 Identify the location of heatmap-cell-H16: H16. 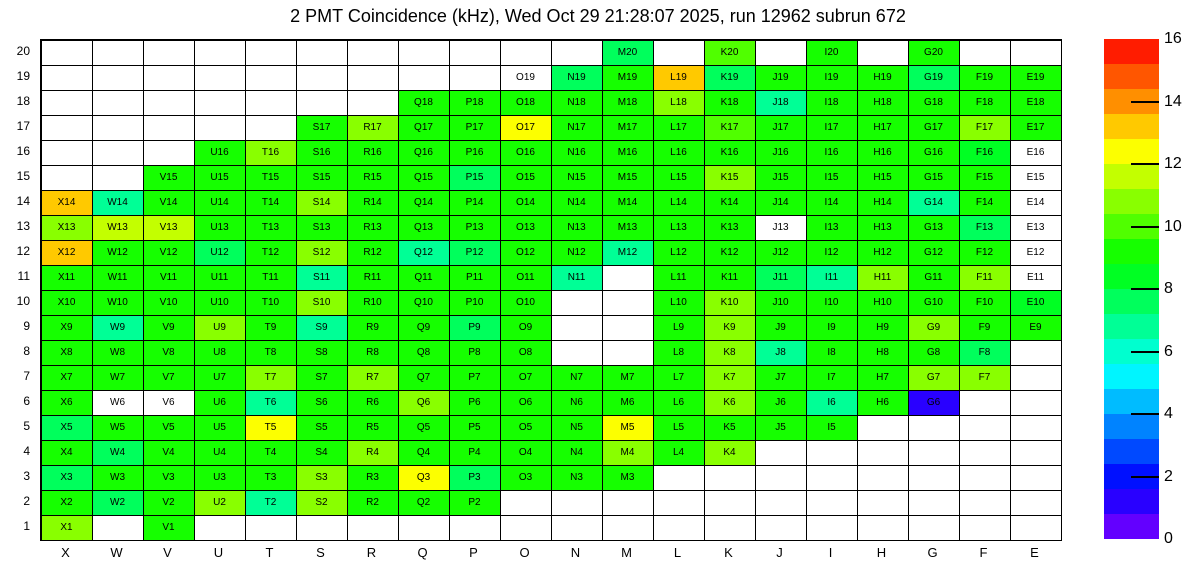
(882, 152).